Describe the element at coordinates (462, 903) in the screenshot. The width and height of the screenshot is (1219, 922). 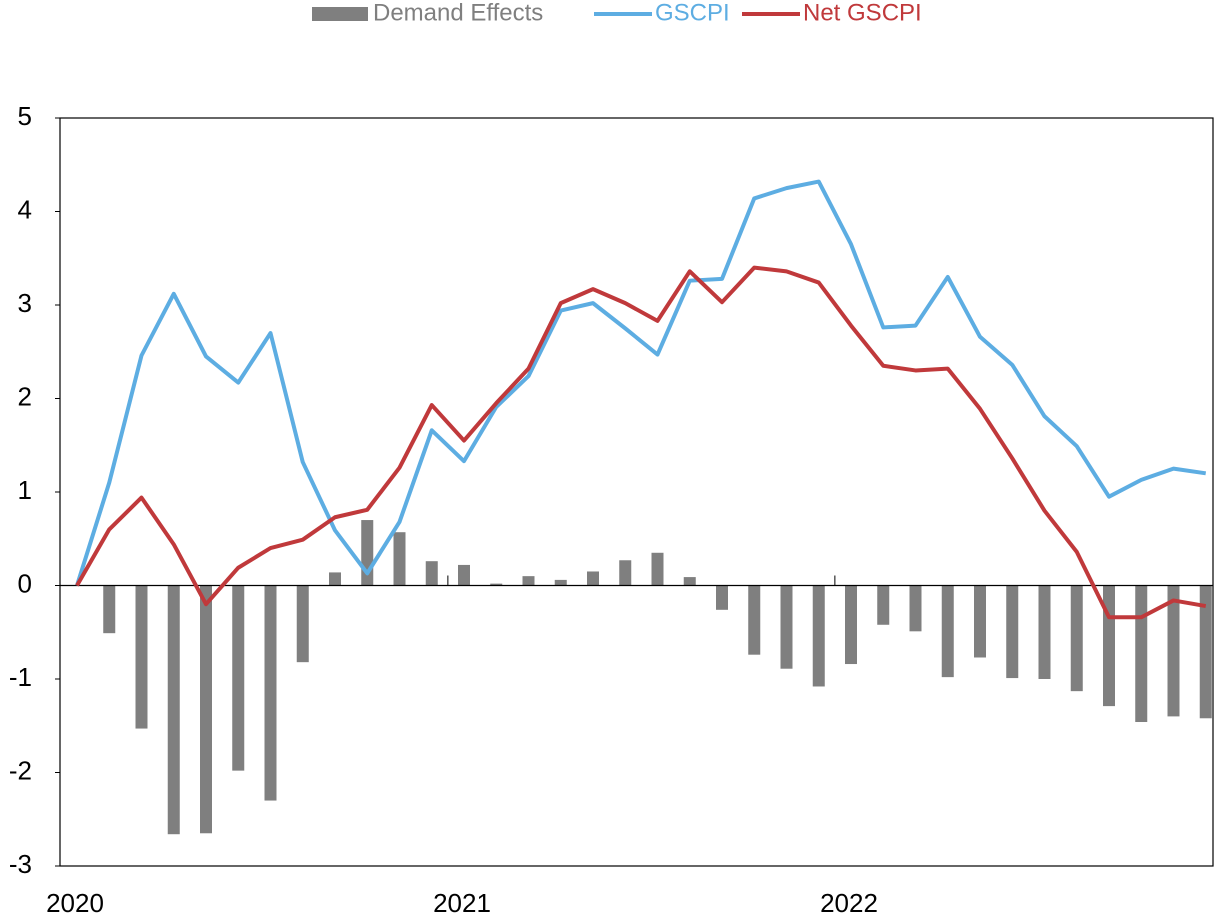
I see `x-tick-label: 2021` at that location.